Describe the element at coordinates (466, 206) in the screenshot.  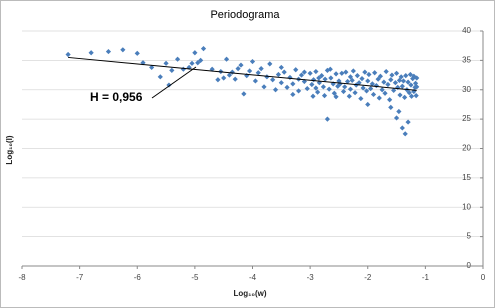
I see `y-tick-label: 10` at that location.